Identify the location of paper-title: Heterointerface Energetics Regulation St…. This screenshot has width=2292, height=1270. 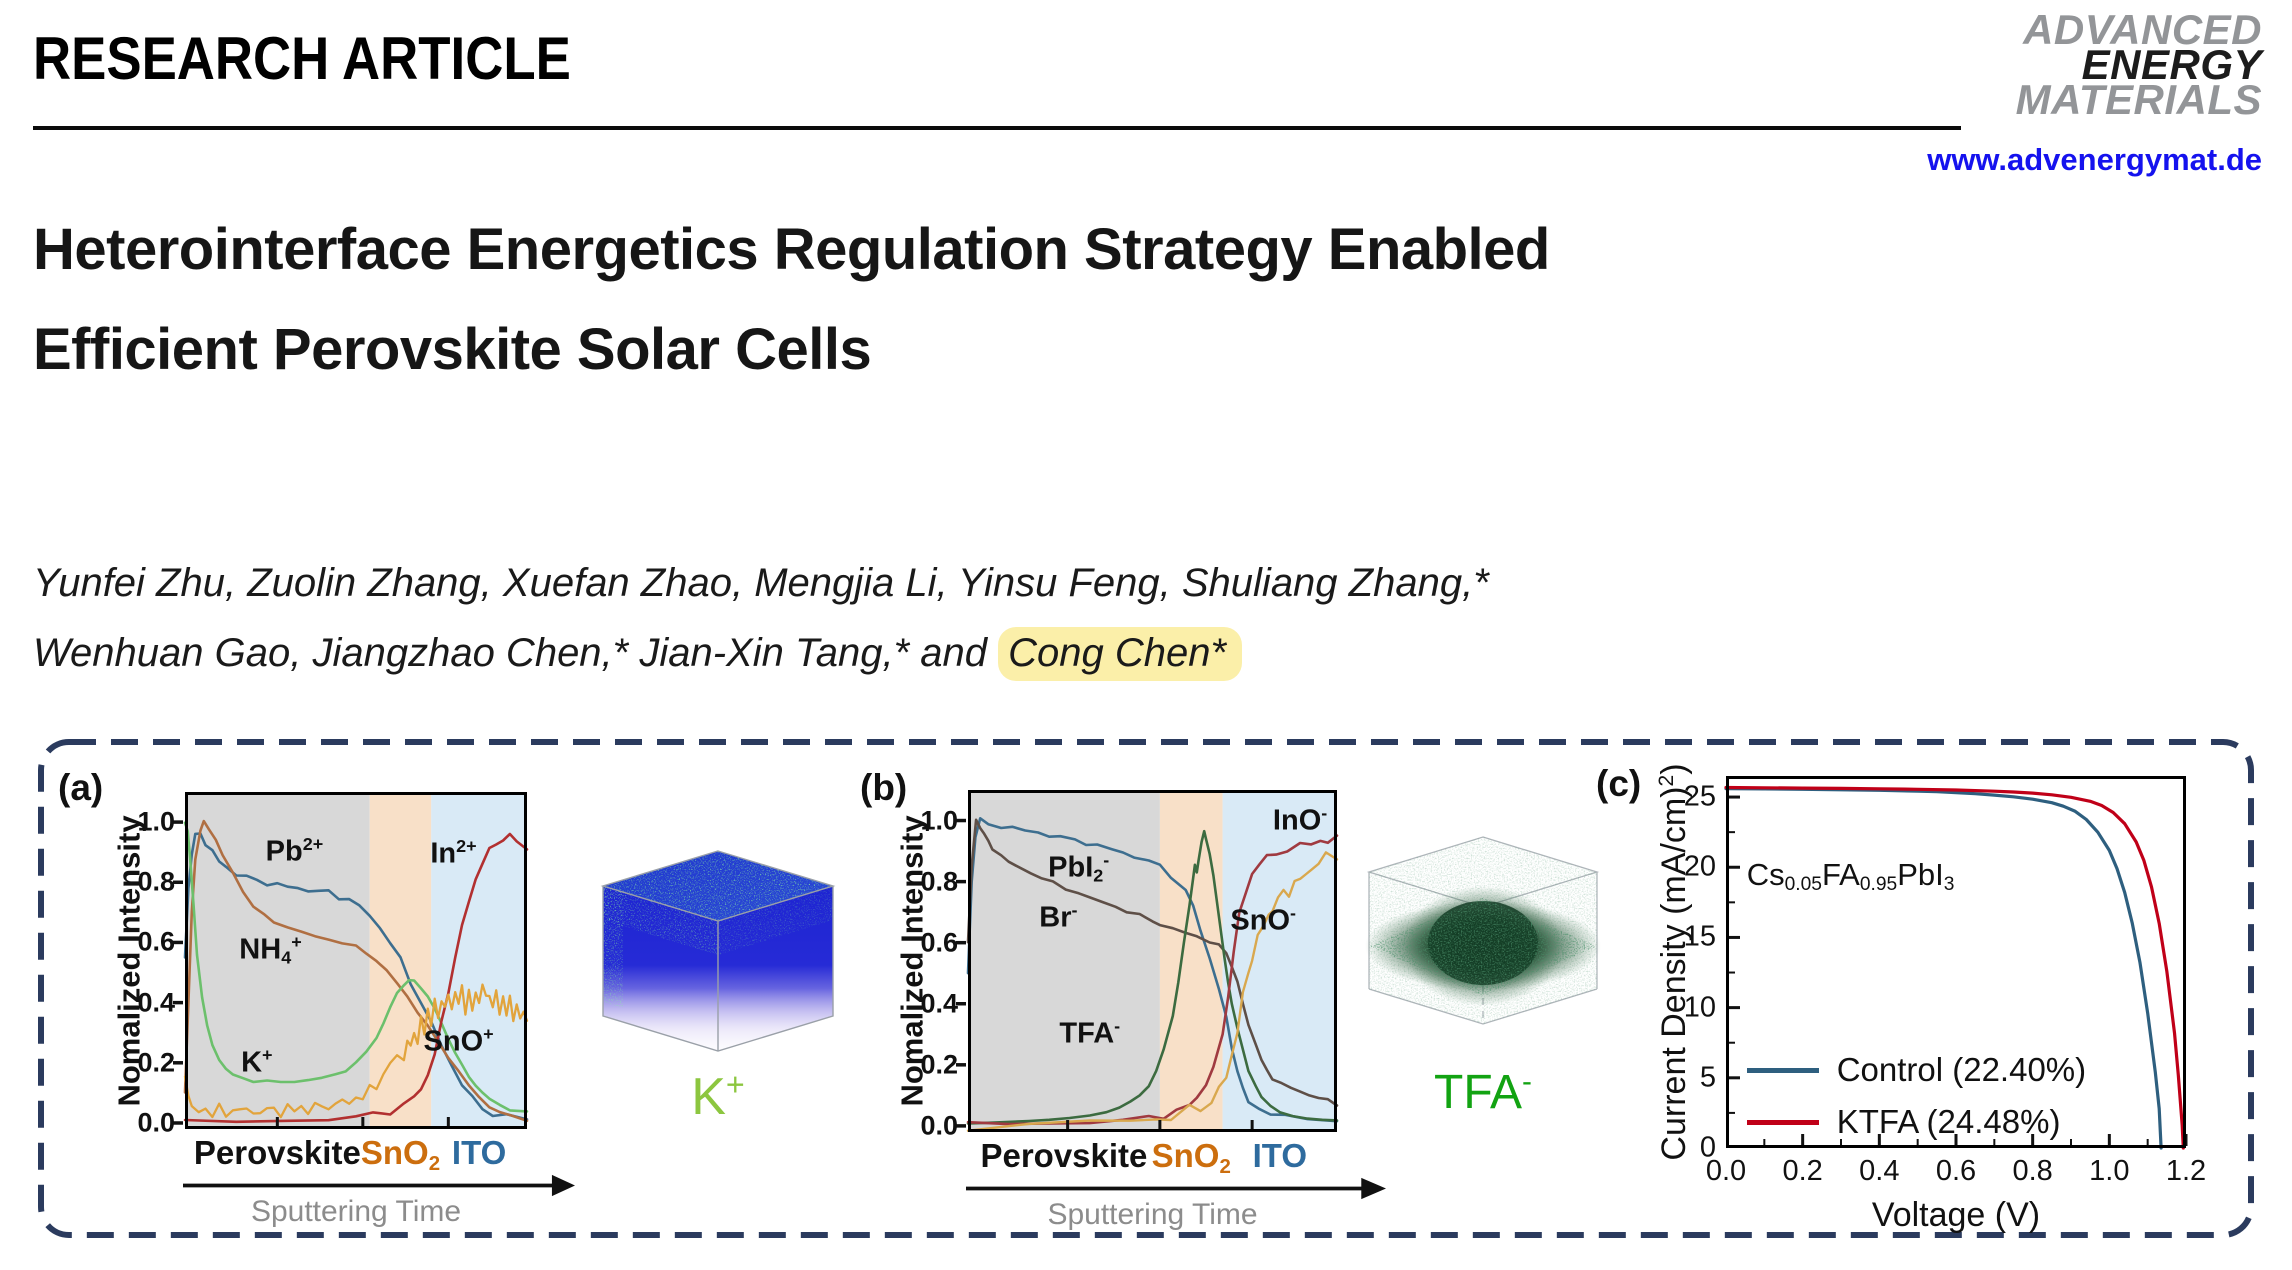
(791, 300).